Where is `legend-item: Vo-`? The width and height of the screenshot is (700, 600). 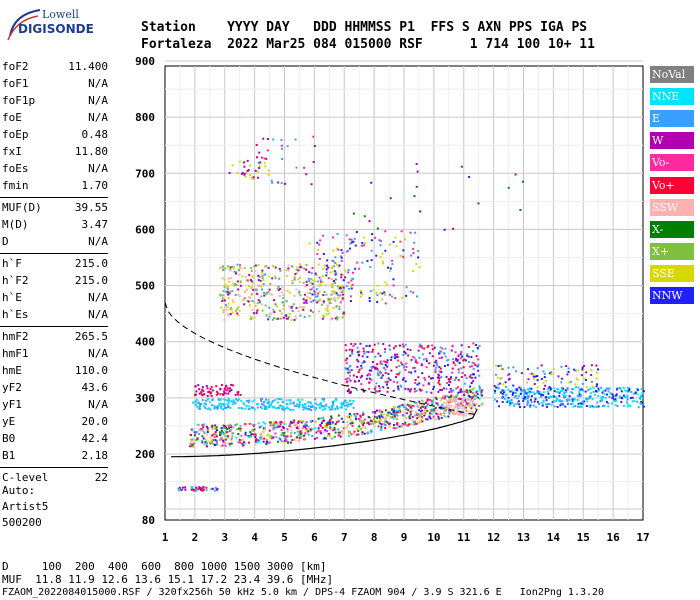
legend-item: Vo- is located at coordinates (672, 163).